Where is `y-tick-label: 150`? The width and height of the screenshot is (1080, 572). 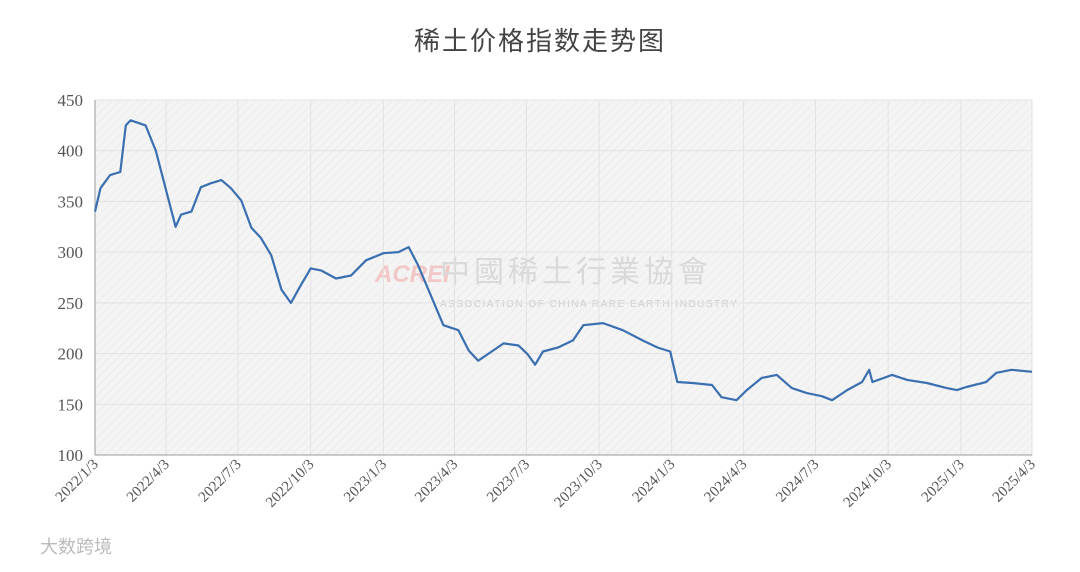
y-tick-label: 150 is located at coordinates (71, 404).